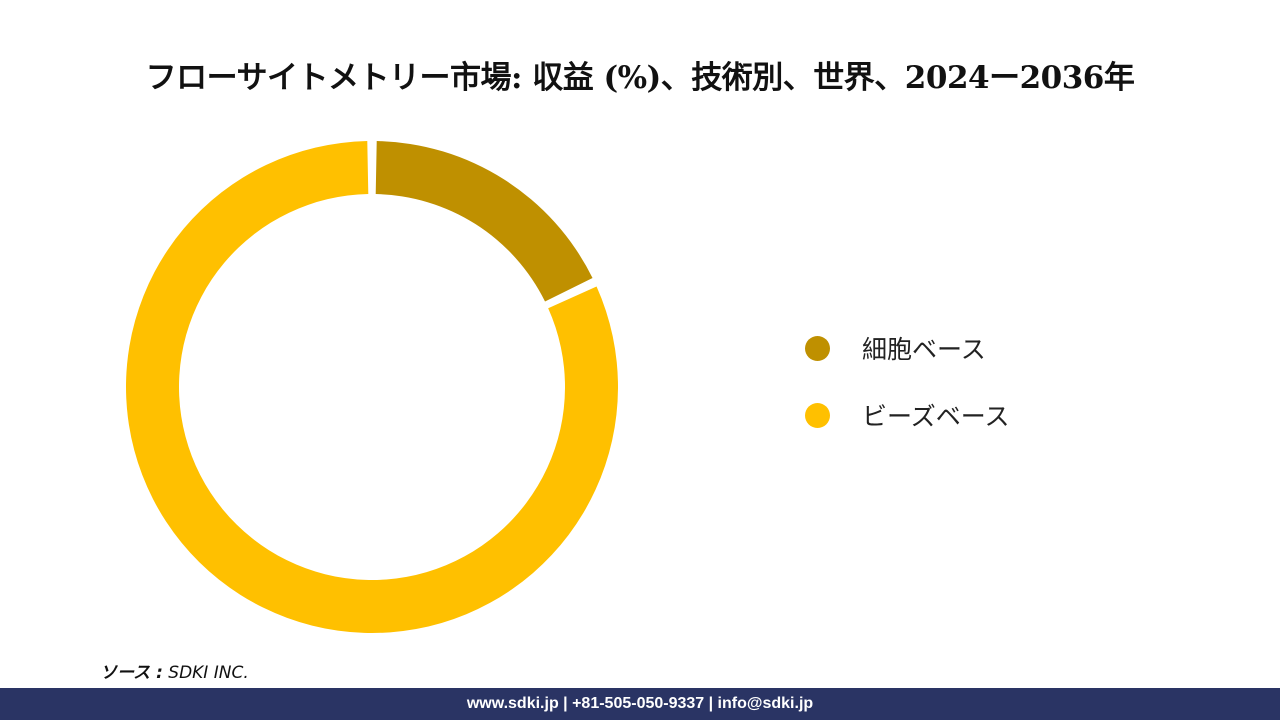 This screenshot has width=1280, height=720. I want to click on legend-label-cell-based: 細胞ベース, so click(924, 349).